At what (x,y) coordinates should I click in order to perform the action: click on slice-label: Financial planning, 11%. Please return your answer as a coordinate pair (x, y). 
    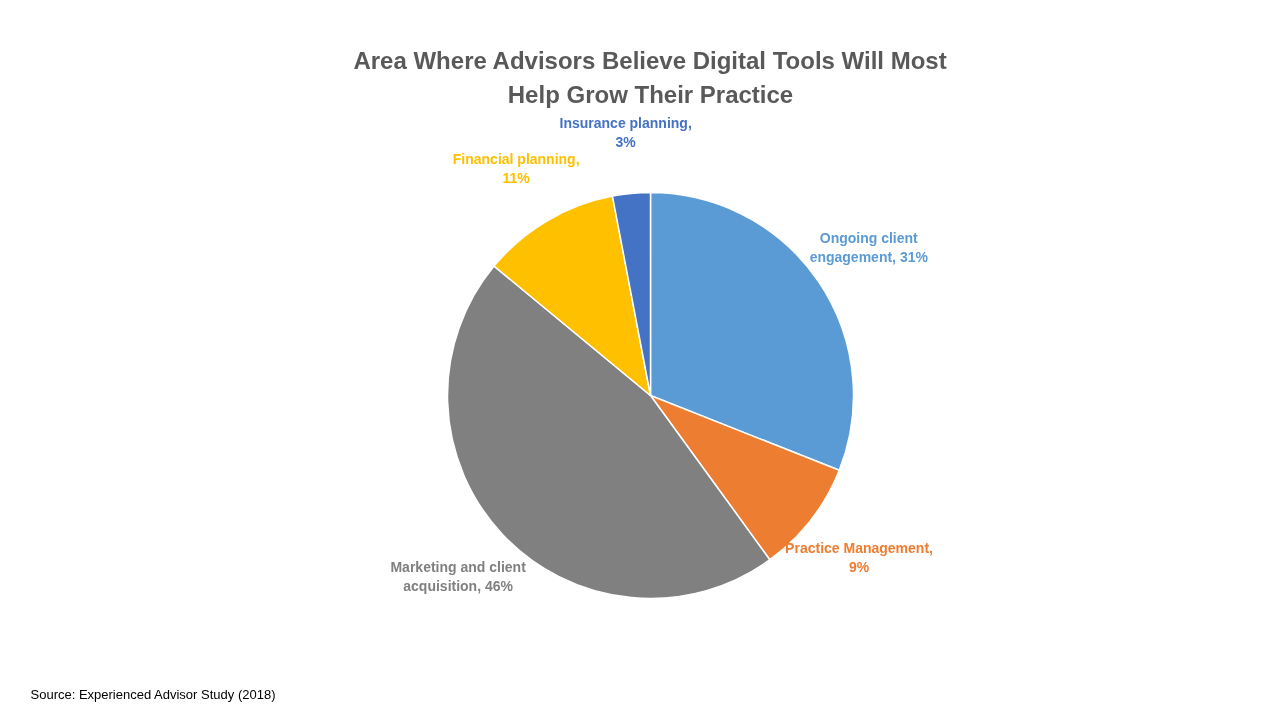
    Looking at the image, I should click on (516, 168).